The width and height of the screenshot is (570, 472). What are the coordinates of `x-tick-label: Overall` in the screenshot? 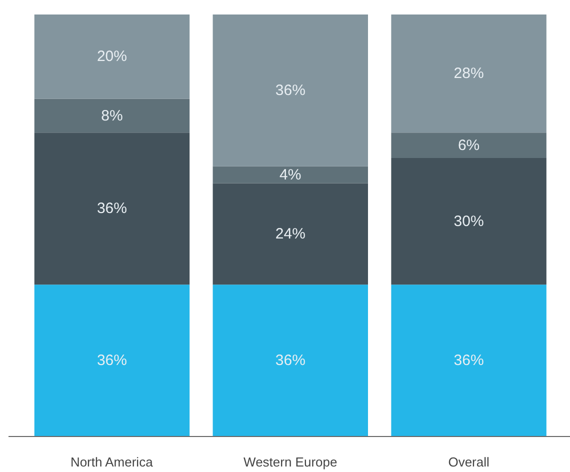 It's located at (469, 462).